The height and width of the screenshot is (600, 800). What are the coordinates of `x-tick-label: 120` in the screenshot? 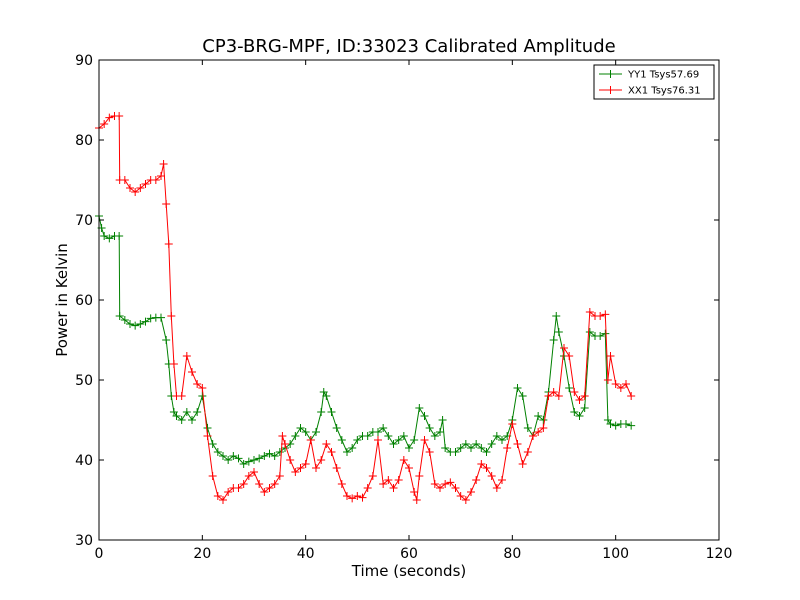 It's located at (719, 554).